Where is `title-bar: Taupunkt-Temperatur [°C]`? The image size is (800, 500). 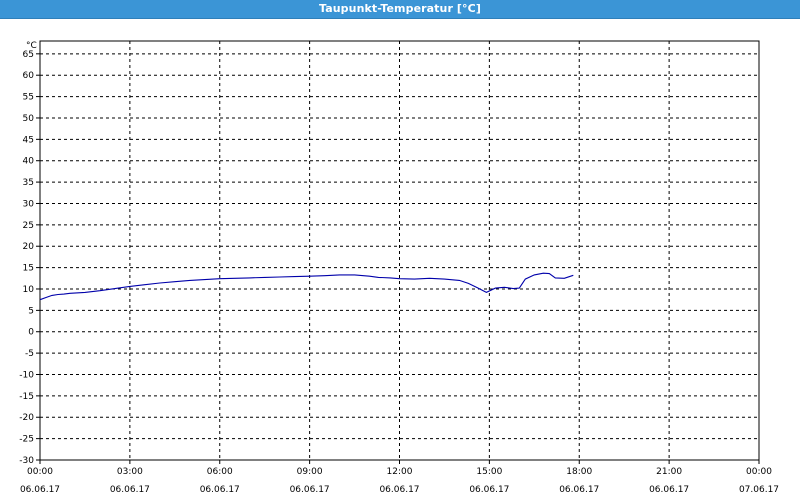
title-bar: Taupunkt-Temperatur [°C] is located at coordinates (400, 9).